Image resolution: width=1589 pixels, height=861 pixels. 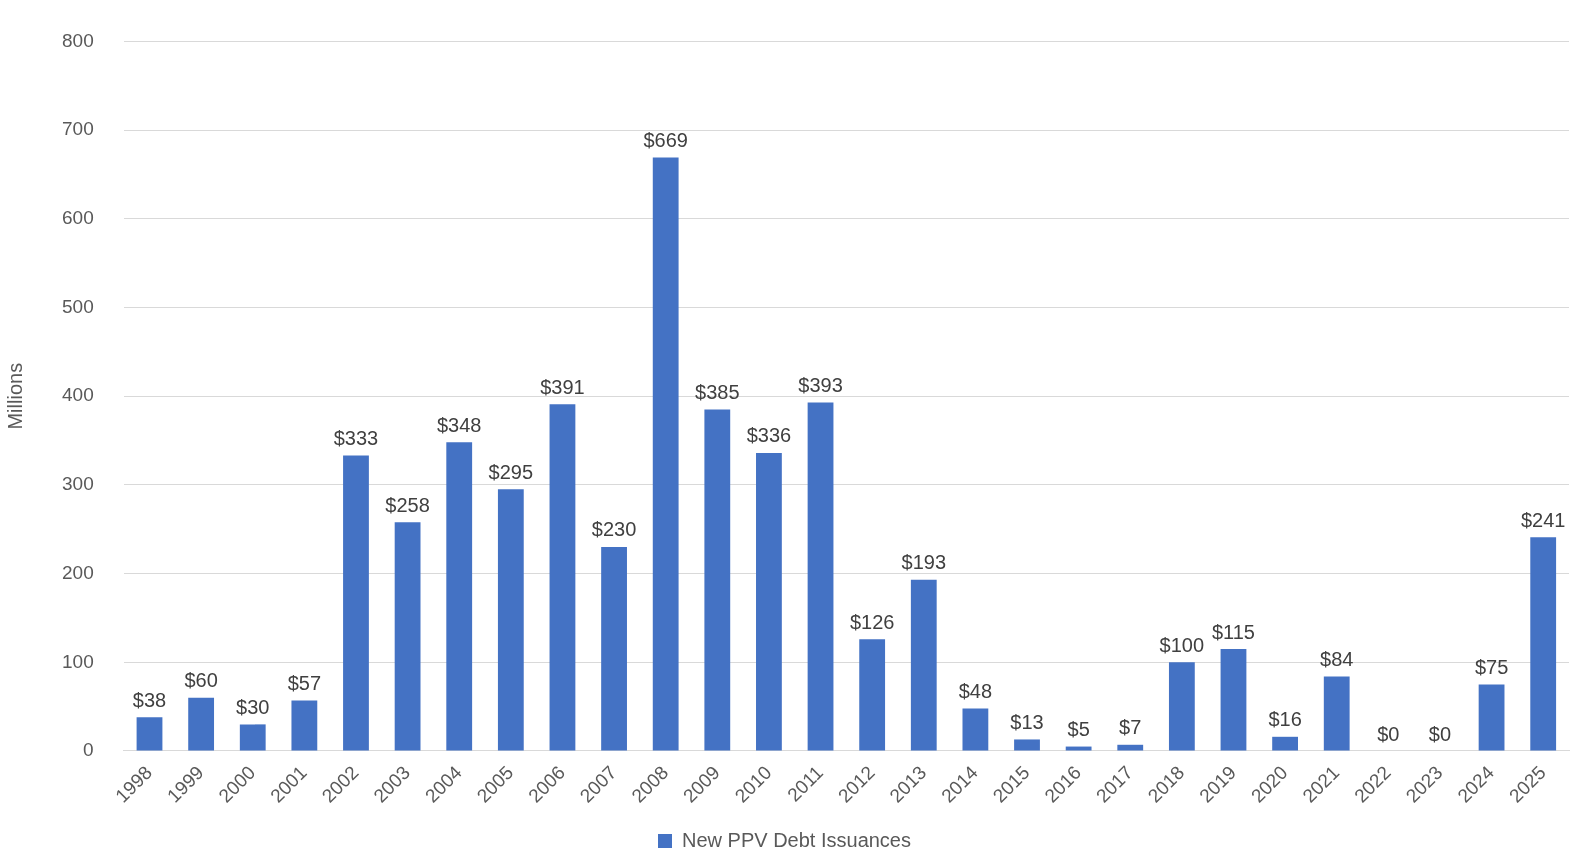 What do you see at coordinates (78, 129) in the screenshot?
I see `y-tick-label: 700` at bounding box center [78, 129].